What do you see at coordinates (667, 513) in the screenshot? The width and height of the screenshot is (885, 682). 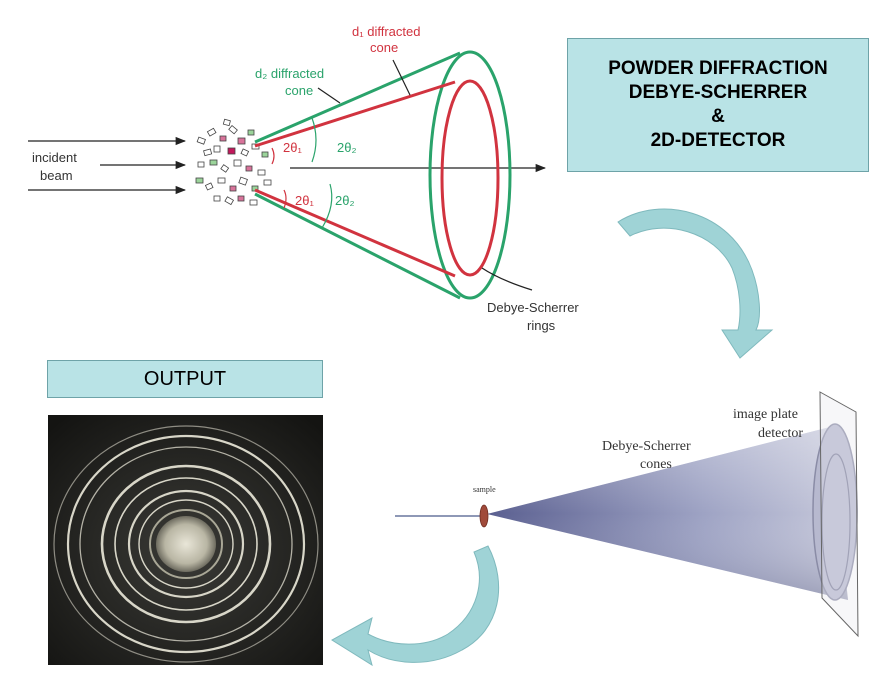 I see `cone-shading` at bounding box center [667, 513].